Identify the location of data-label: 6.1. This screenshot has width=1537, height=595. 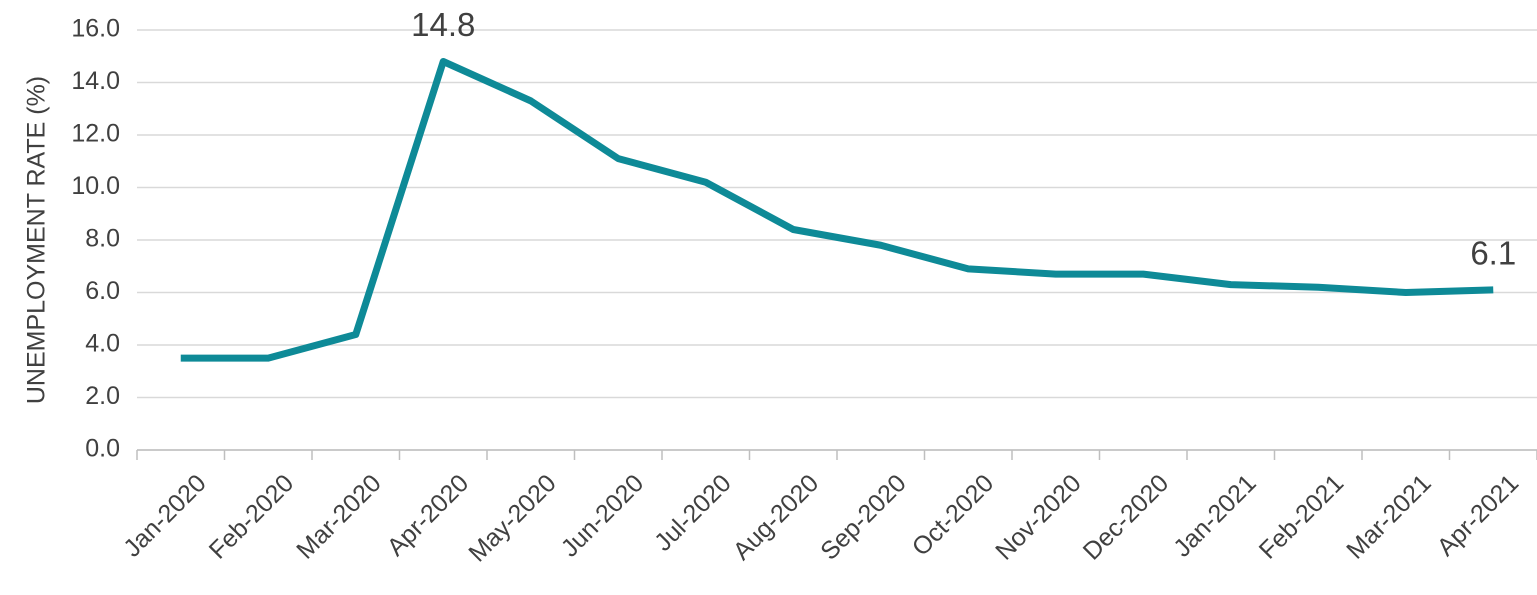
(1493, 253).